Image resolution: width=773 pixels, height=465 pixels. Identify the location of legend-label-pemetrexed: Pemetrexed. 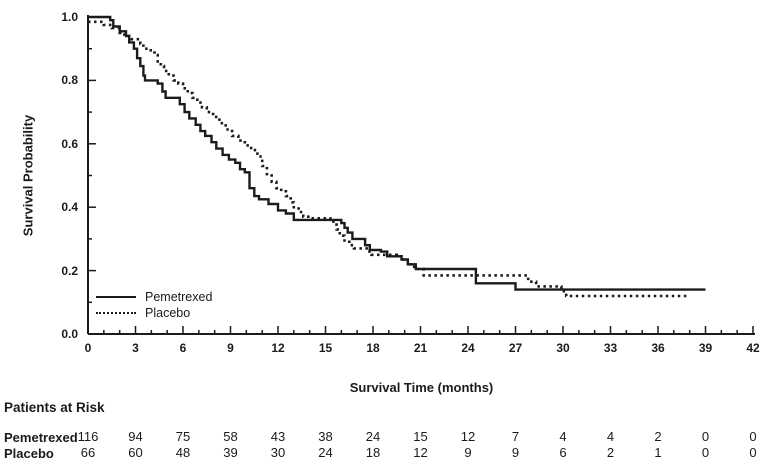
(179, 297).